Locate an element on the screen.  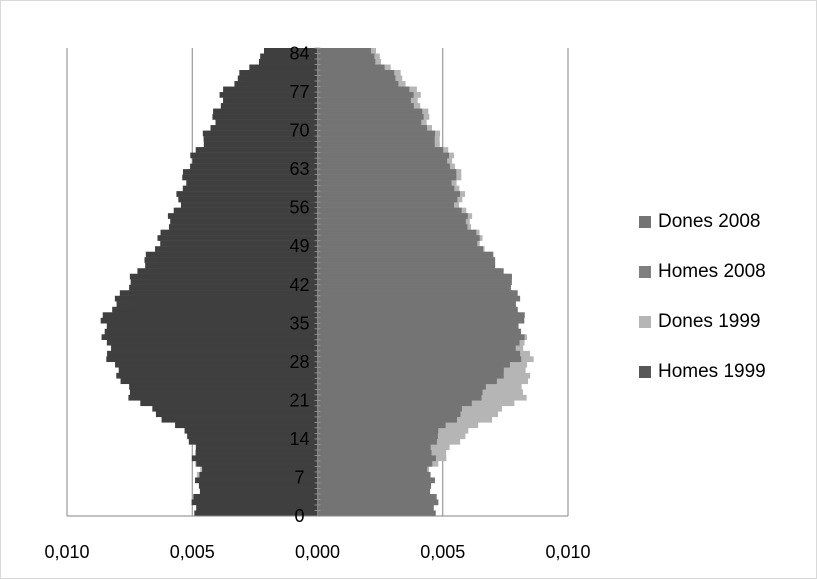
y-tick-label: 42 is located at coordinates (299, 285).